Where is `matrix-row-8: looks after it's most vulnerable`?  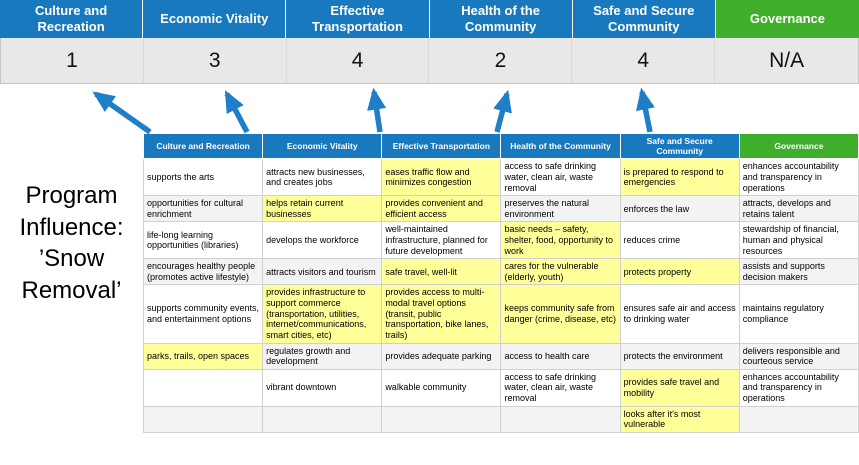
matrix-row-8: looks after it's most vulnerable is located at coordinates (500, 419).